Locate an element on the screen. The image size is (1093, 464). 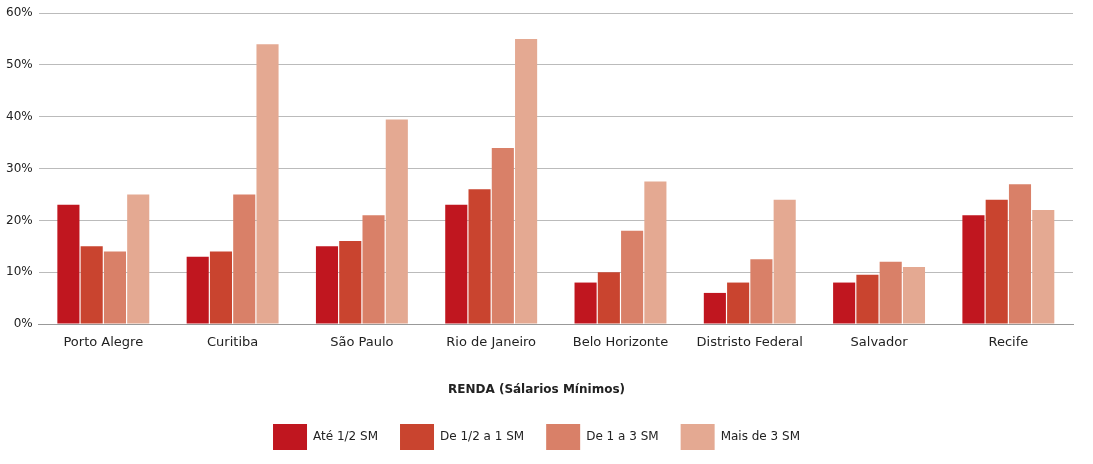
y-tick-label: 40% is located at coordinates (19, 115).